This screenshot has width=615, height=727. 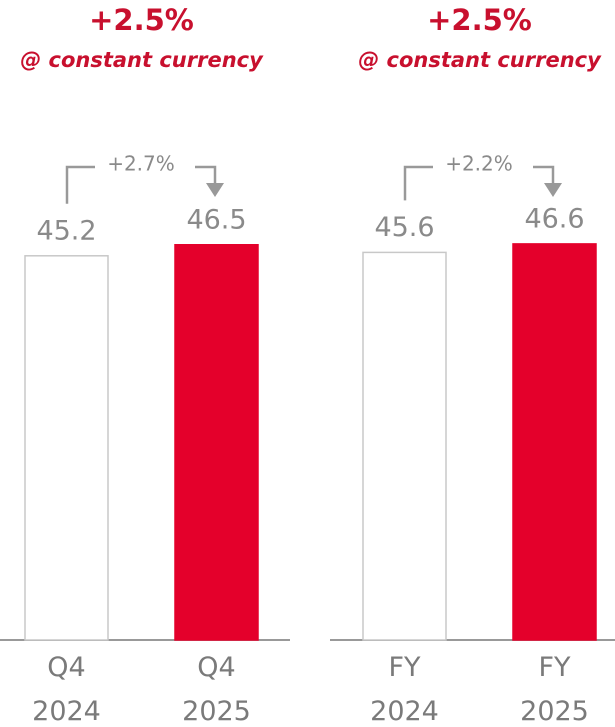 I want to click on value-label: 45.6, so click(x=404, y=227).